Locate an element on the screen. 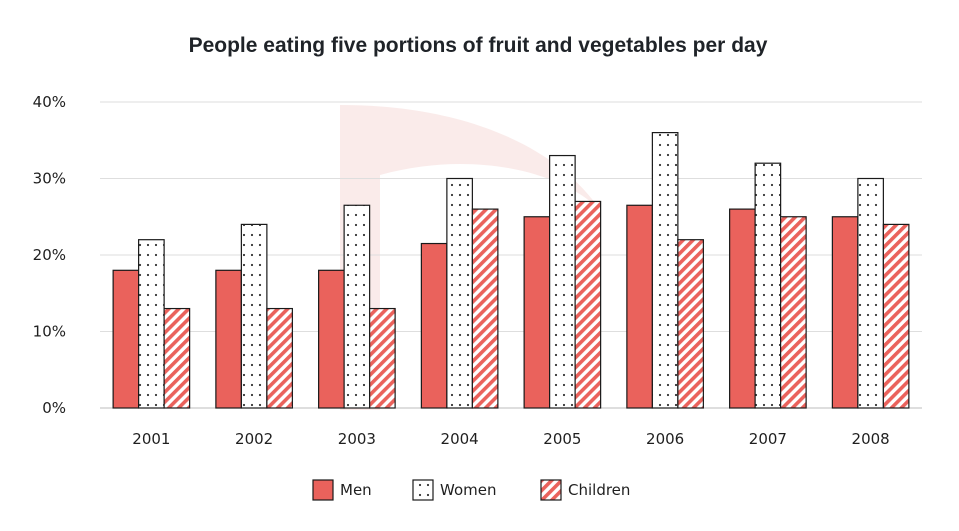 This screenshot has width=959, height=531. bar-men-2006 is located at coordinates (639, 306).